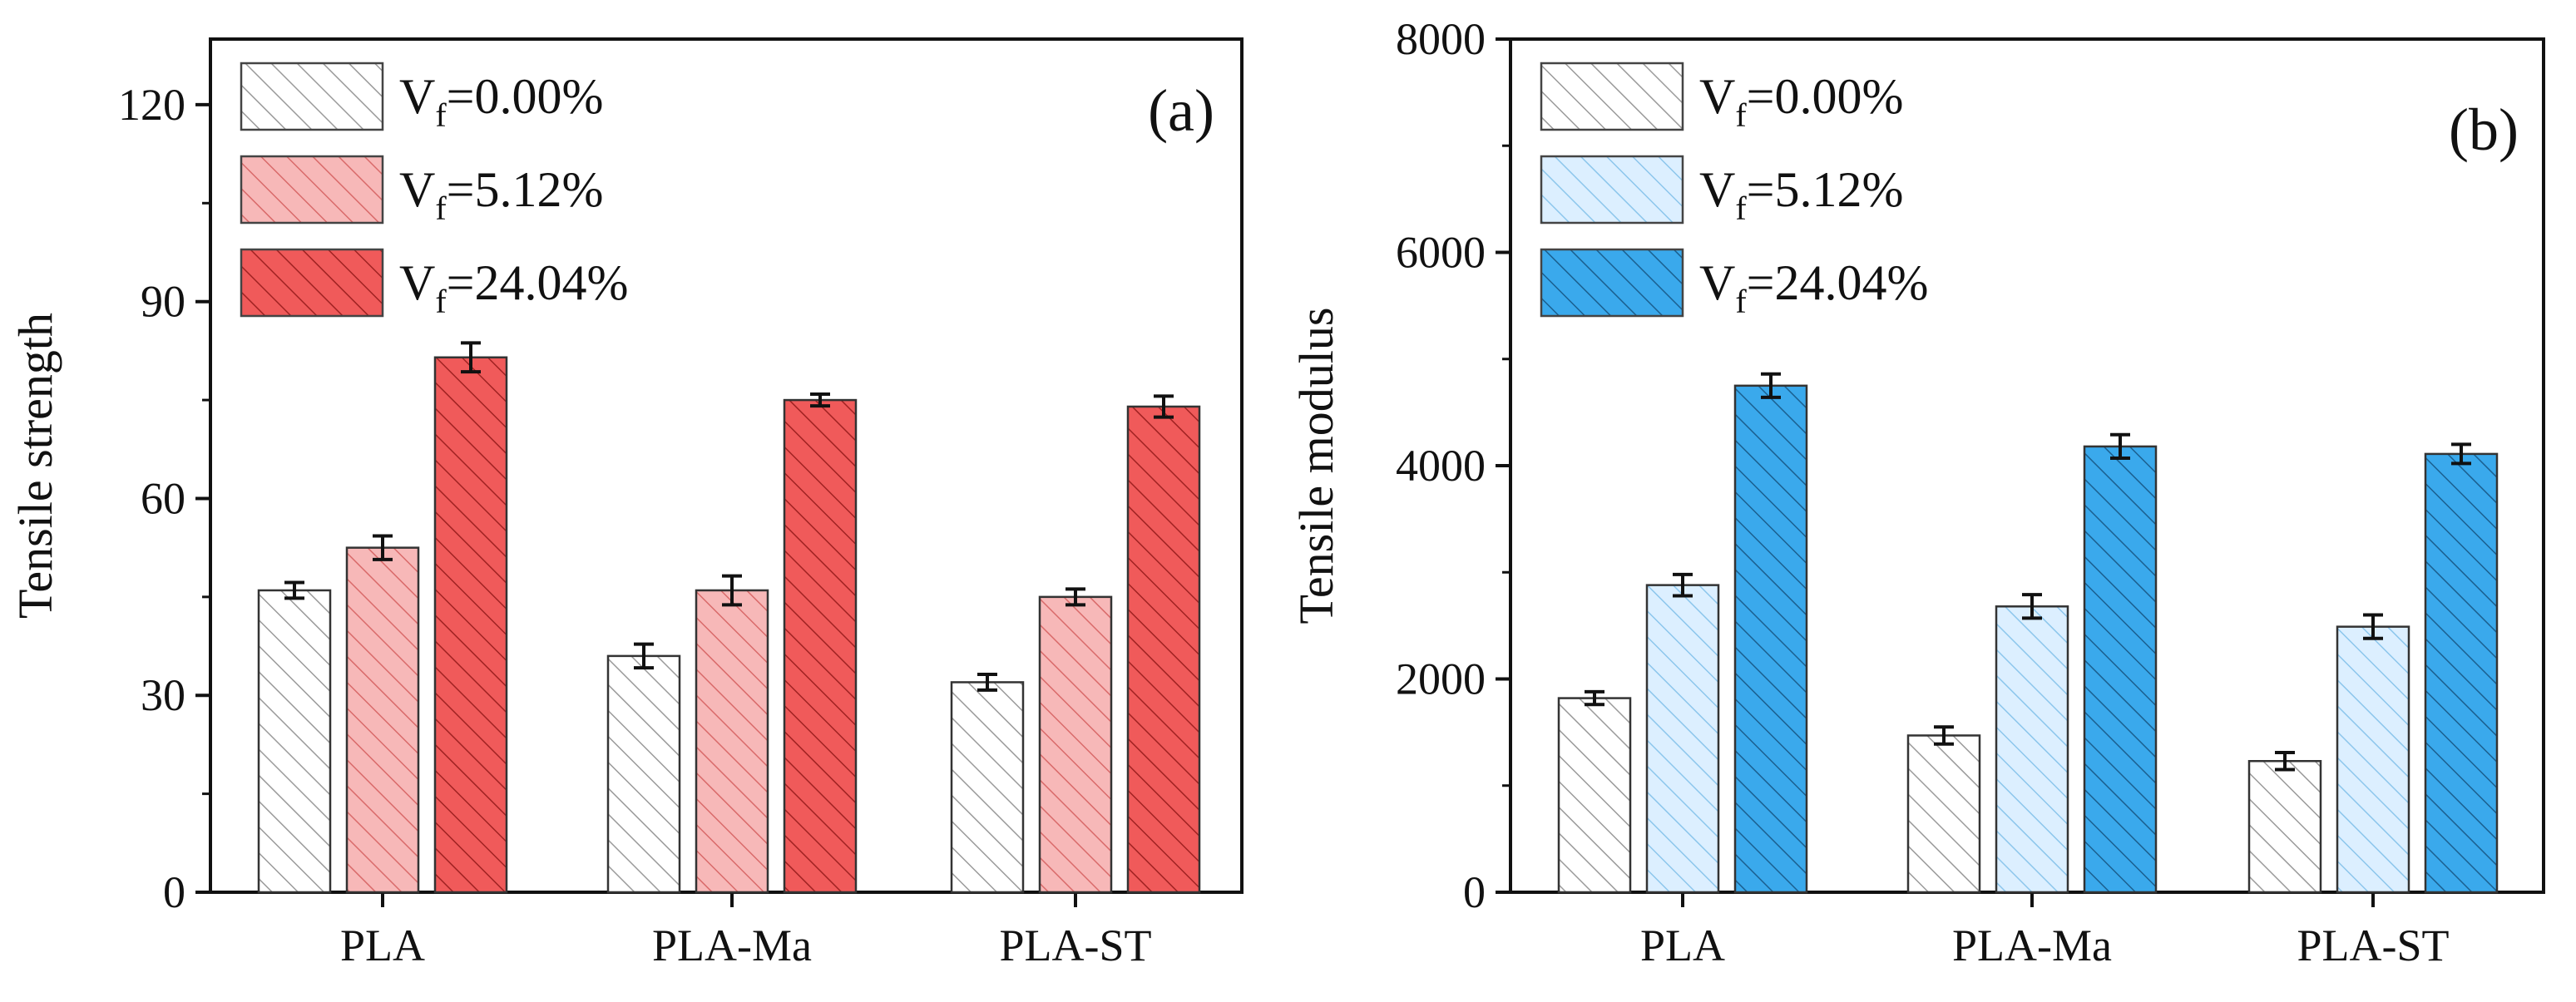 This screenshot has width=2576, height=1002. What do you see at coordinates (163, 498) in the screenshot?
I see `y-tick-label: 60` at bounding box center [163, 498].